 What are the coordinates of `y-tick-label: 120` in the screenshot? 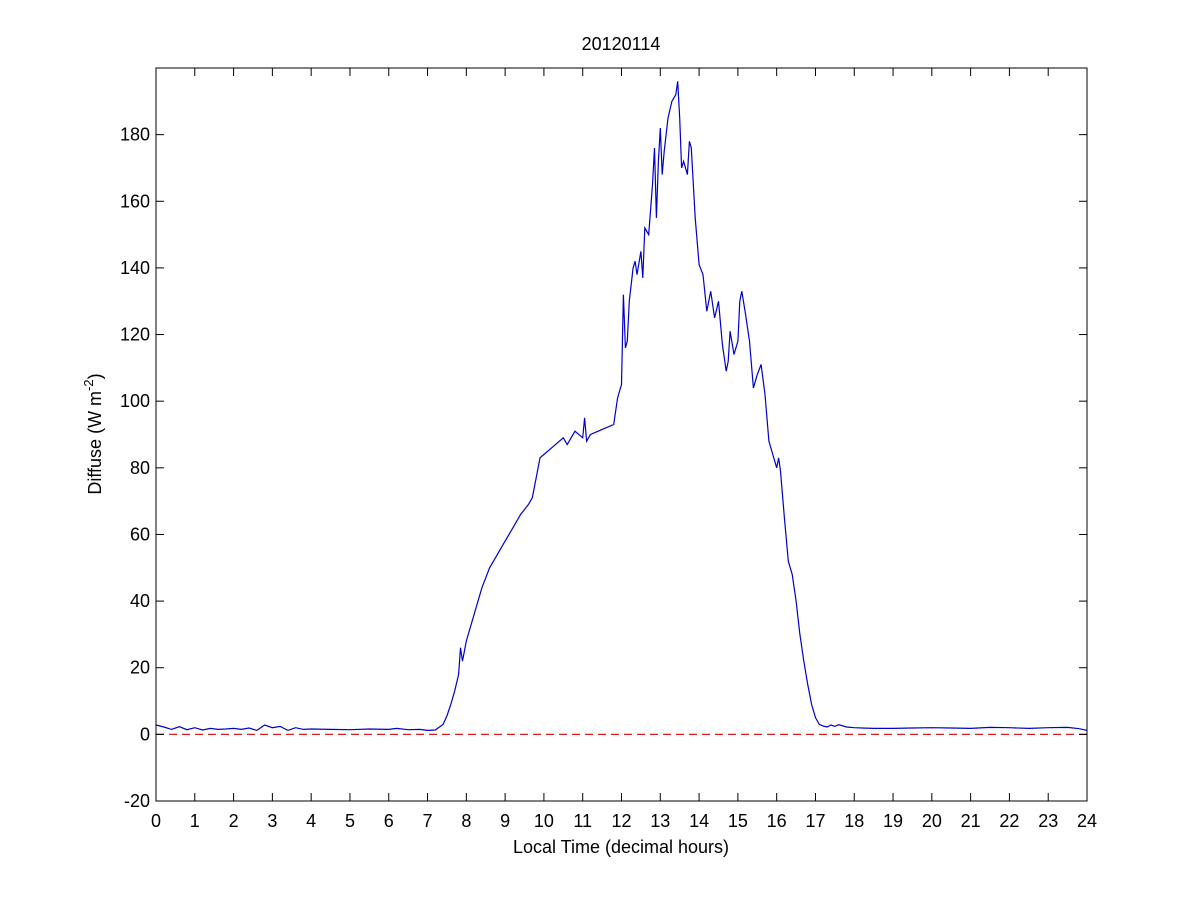 It's located at (135, 335).